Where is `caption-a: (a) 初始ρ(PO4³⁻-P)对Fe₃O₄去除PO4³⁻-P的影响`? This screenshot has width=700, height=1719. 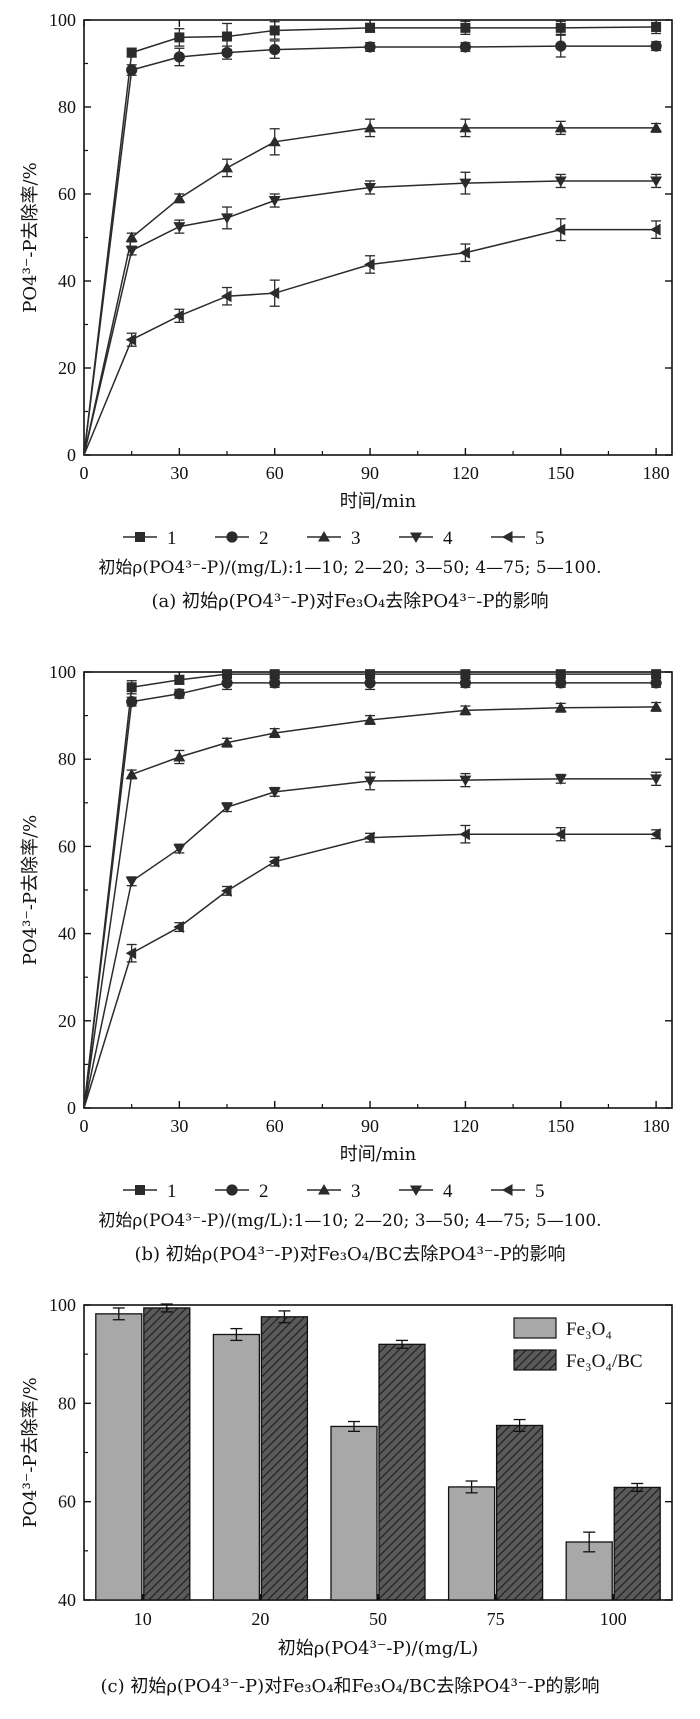
caption-a: (a) 初始ρ(PO4³⁻-P)对Fe₃O₄去除PO4³⁻-P的影响 is located at coordinates (350, 601).